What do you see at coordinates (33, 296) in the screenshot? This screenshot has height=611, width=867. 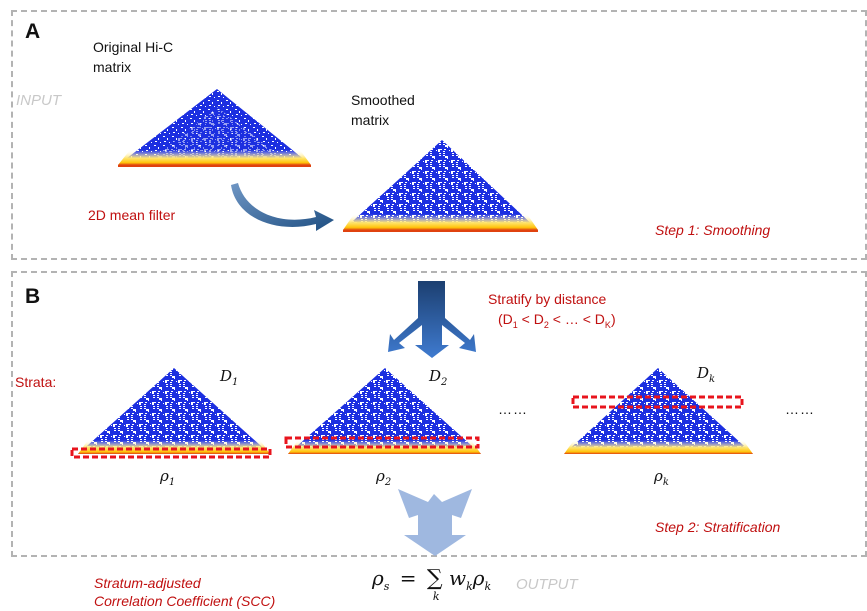 I see `panel-b-letter: B` at bounding box center [33, 296].